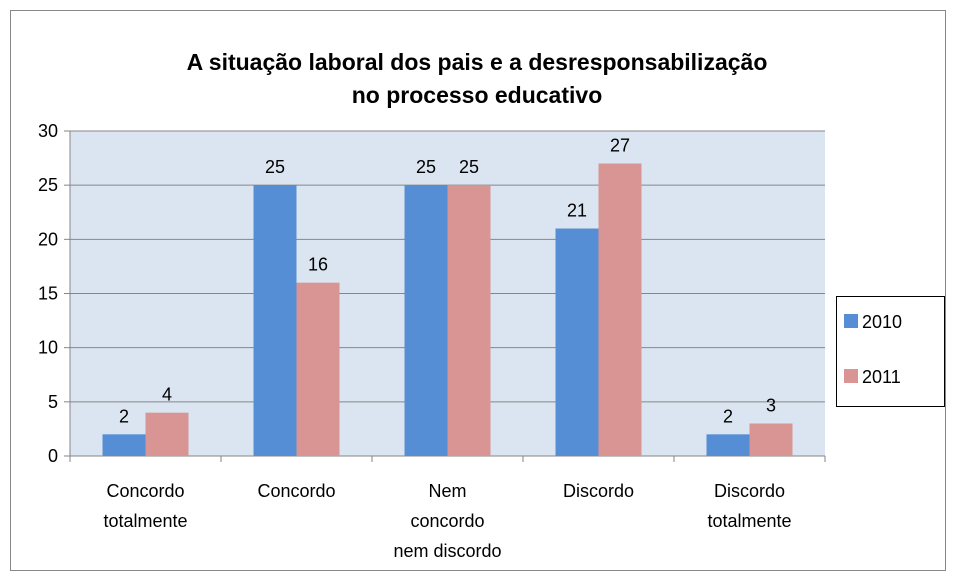 The image size is (956, 581). What do you see at coordinates (447, 521) in the screenshot?
I see `x-tick-label: Nem concordo nem discordo` at bounding box center [447, 521].